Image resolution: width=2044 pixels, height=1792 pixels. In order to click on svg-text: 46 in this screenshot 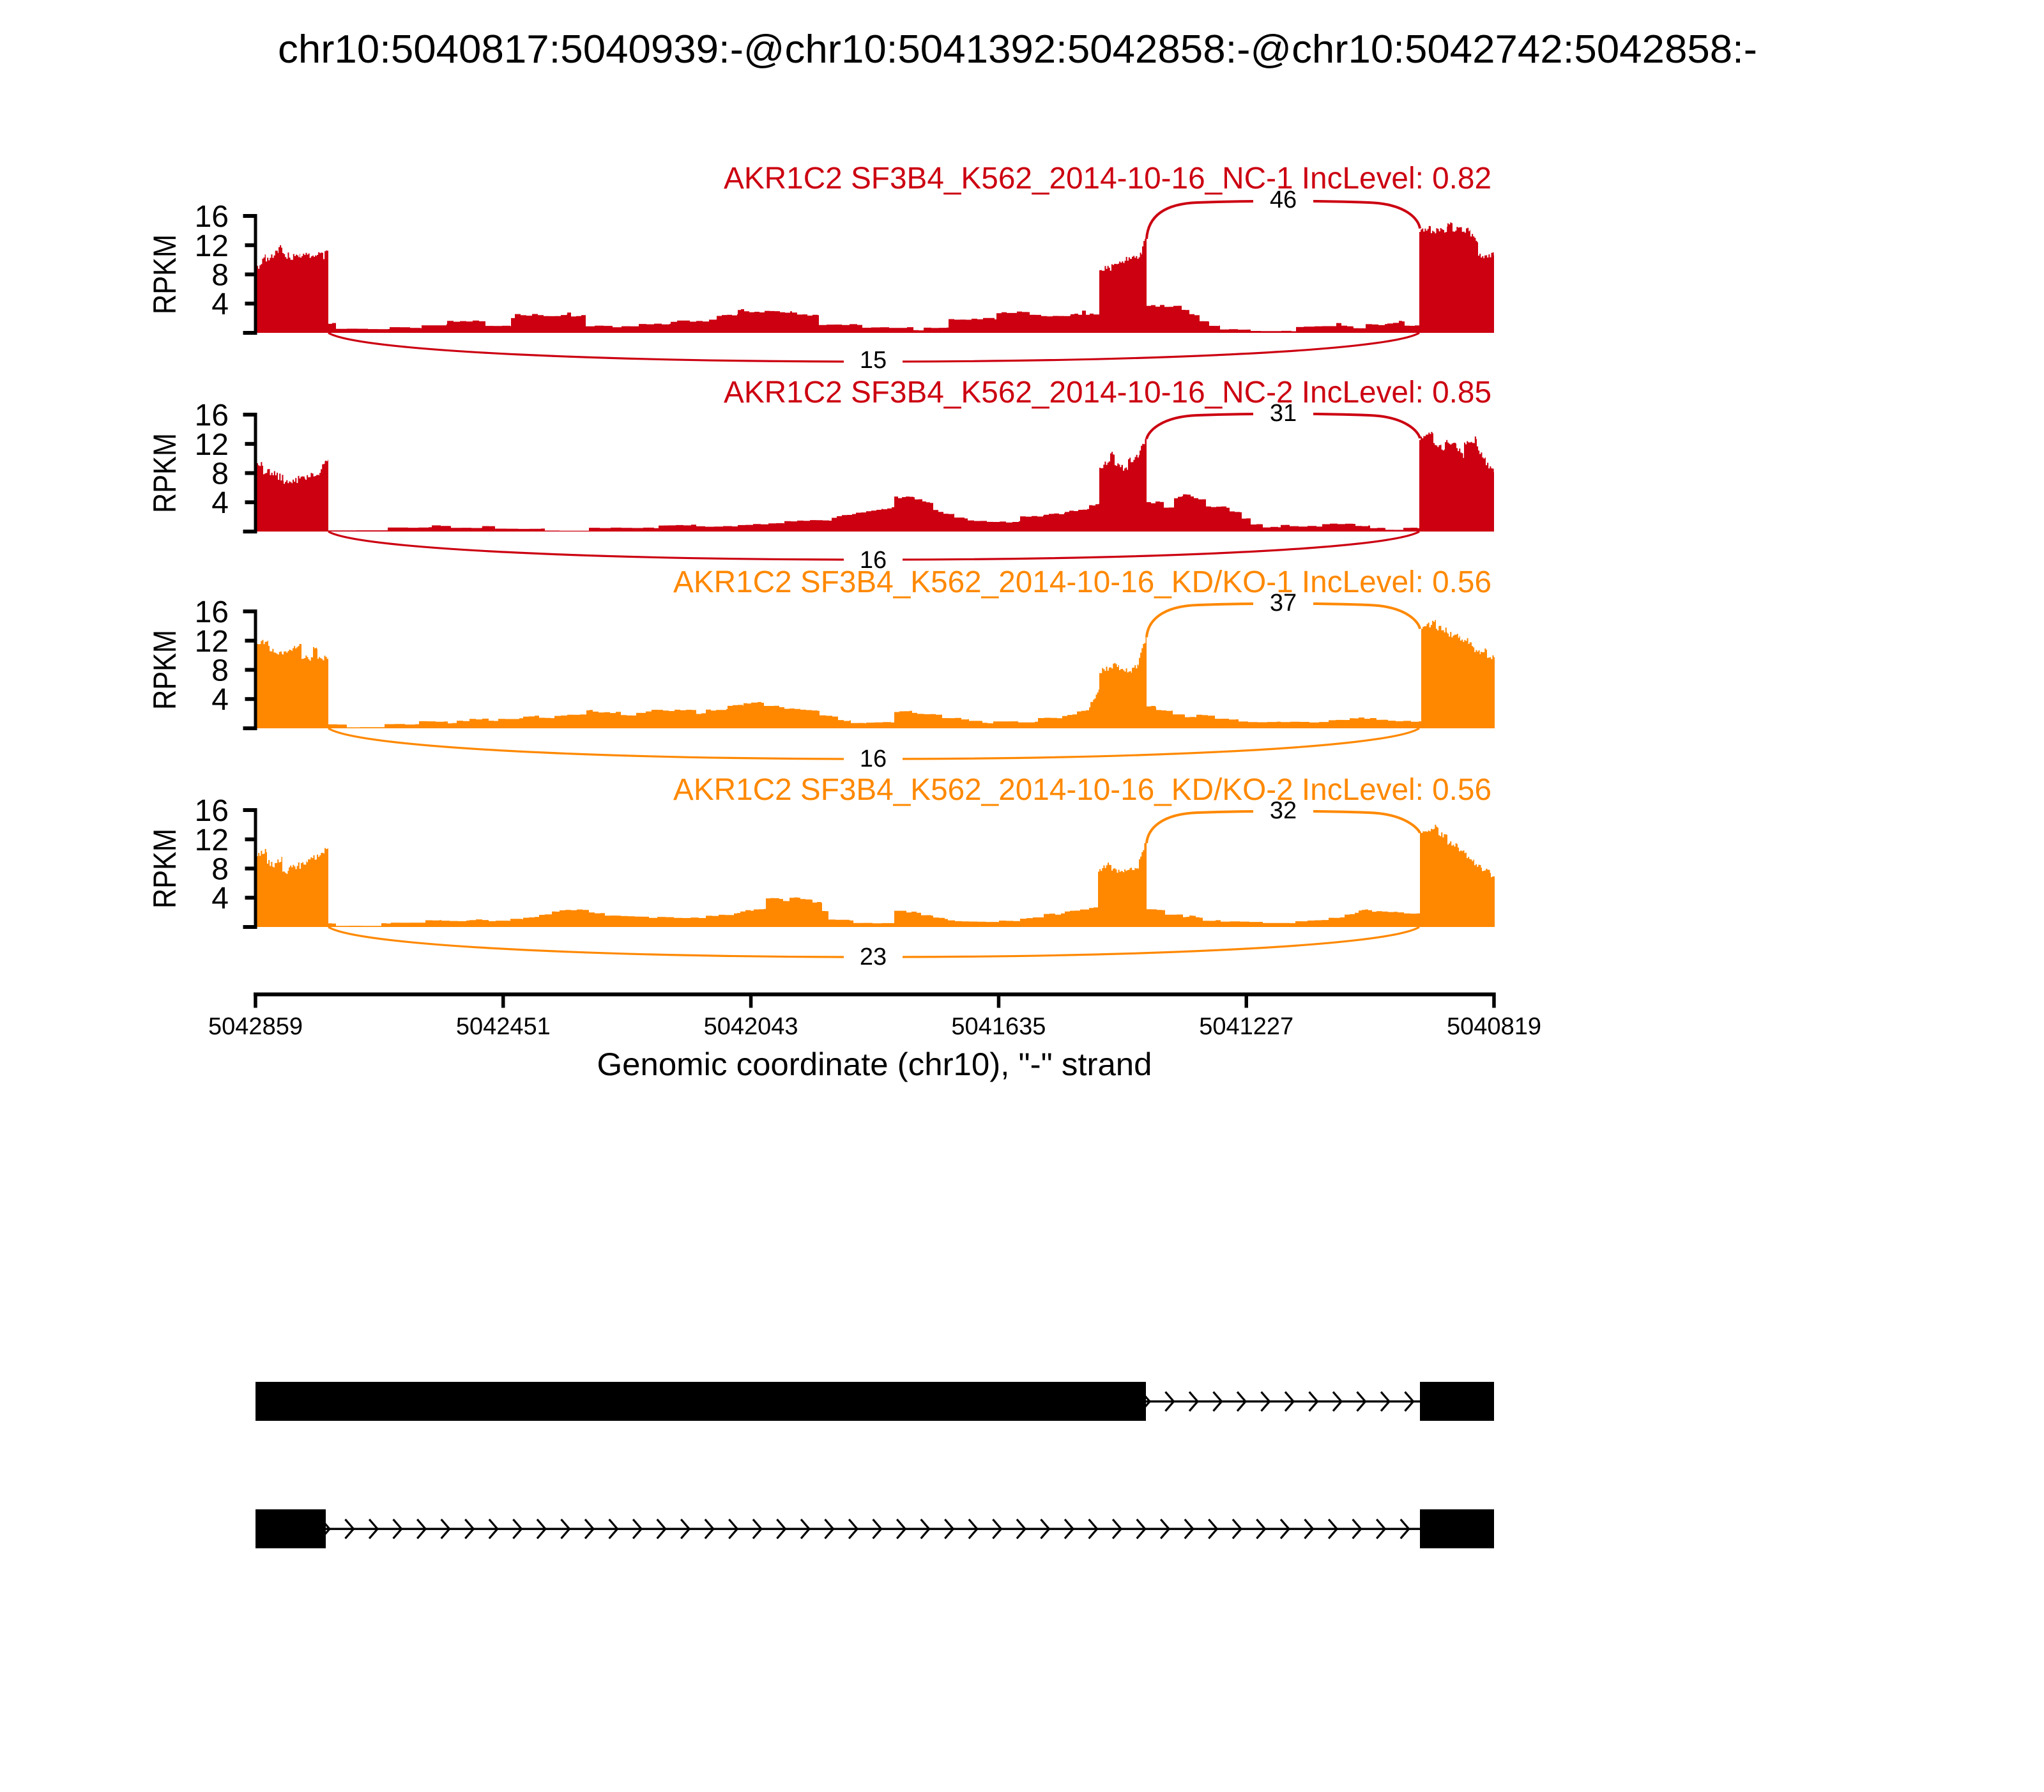, I will do `click(1283, 200)`.